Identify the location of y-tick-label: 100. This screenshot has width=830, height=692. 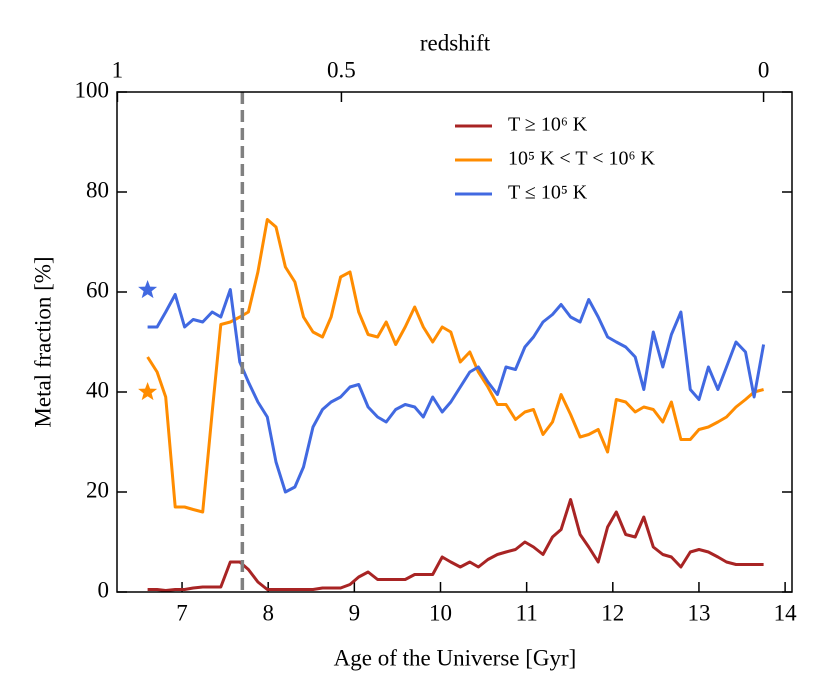
(92, 89).